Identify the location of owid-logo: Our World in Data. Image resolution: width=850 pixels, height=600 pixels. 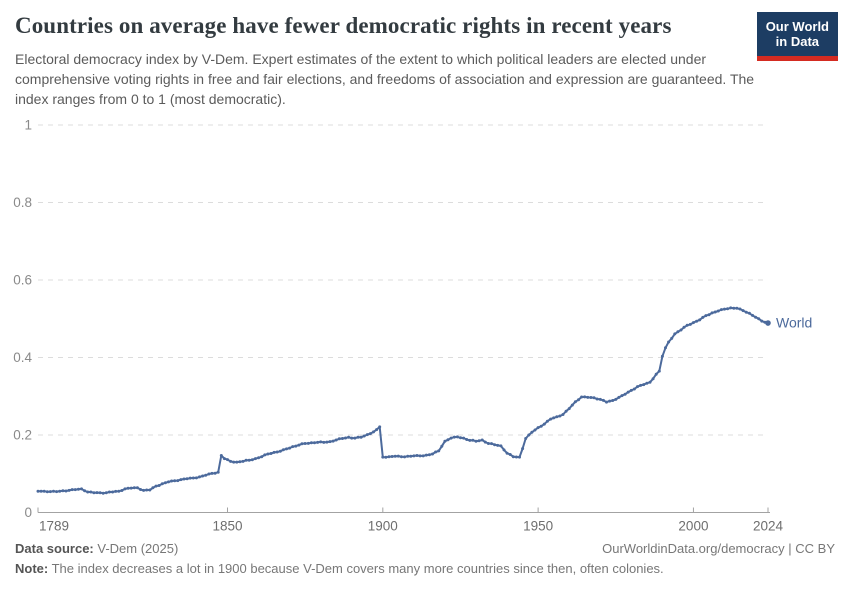
(797, 36).